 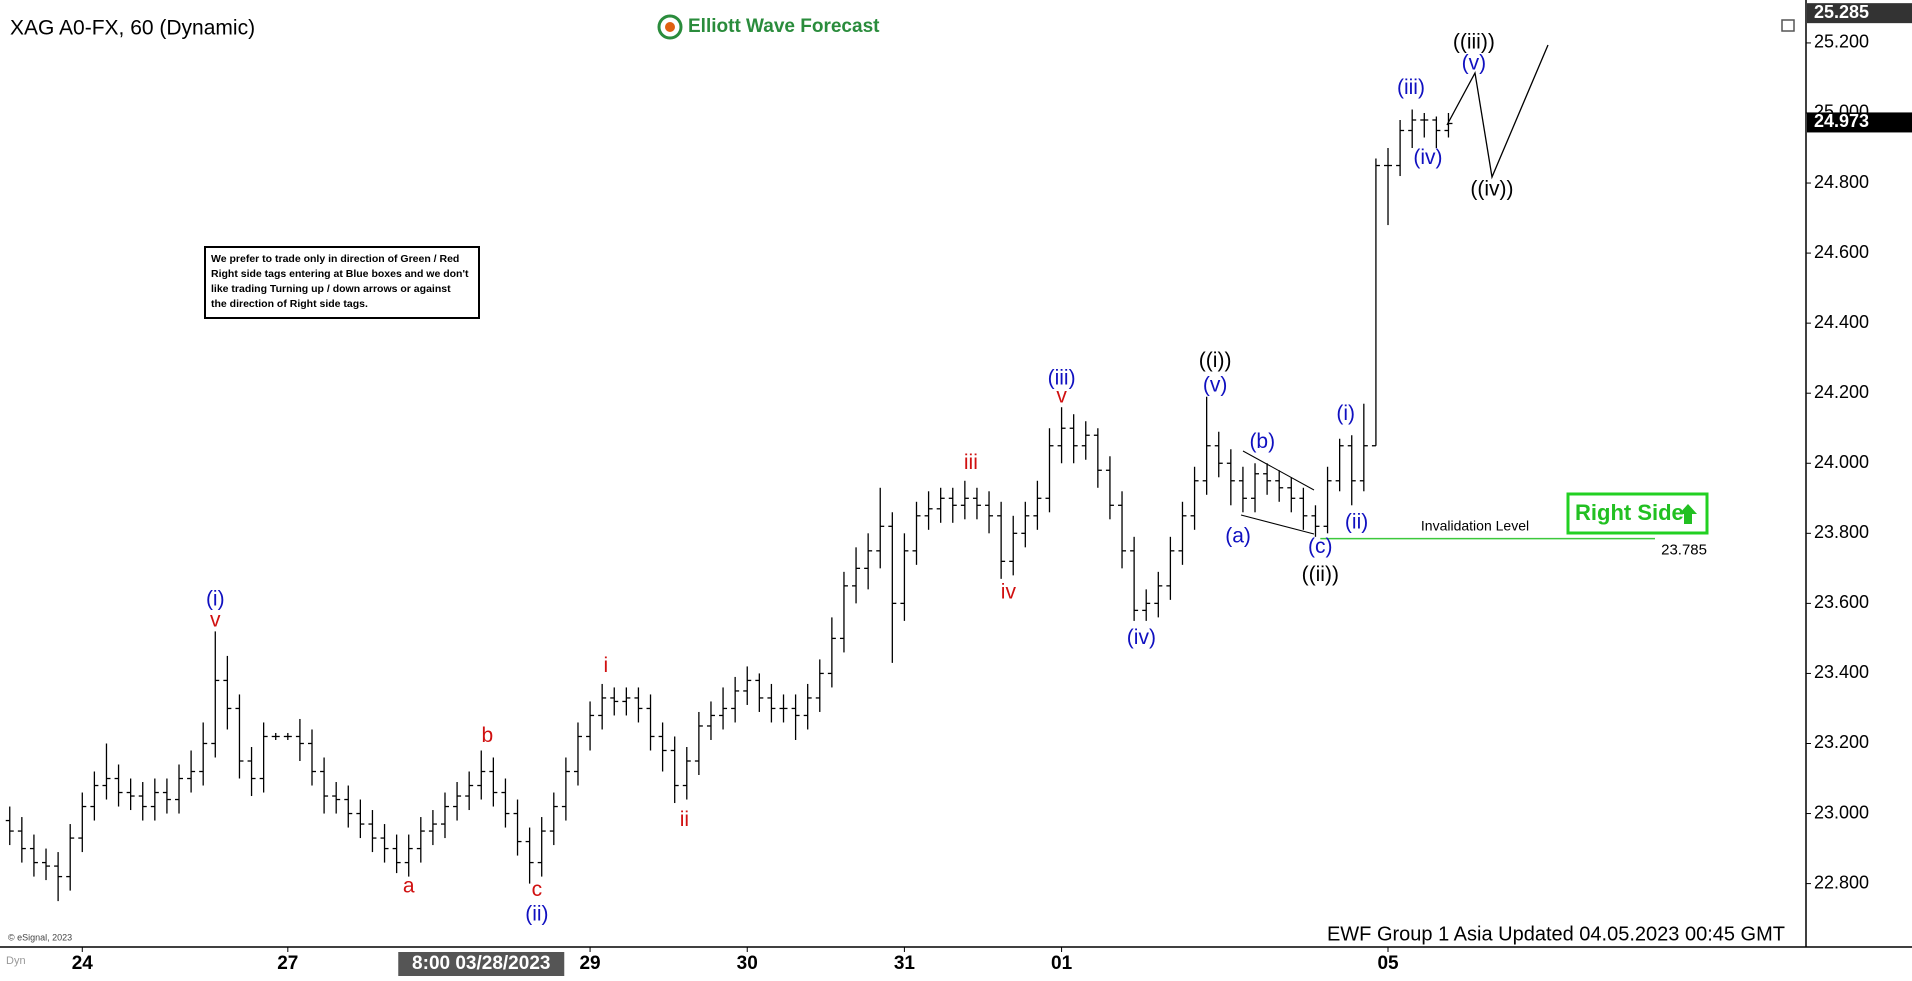 What do you see at coordinates (1841, 322) in the screenshot?
I see `y-tick-label: 24.400` at bounding box center [1841, 322].